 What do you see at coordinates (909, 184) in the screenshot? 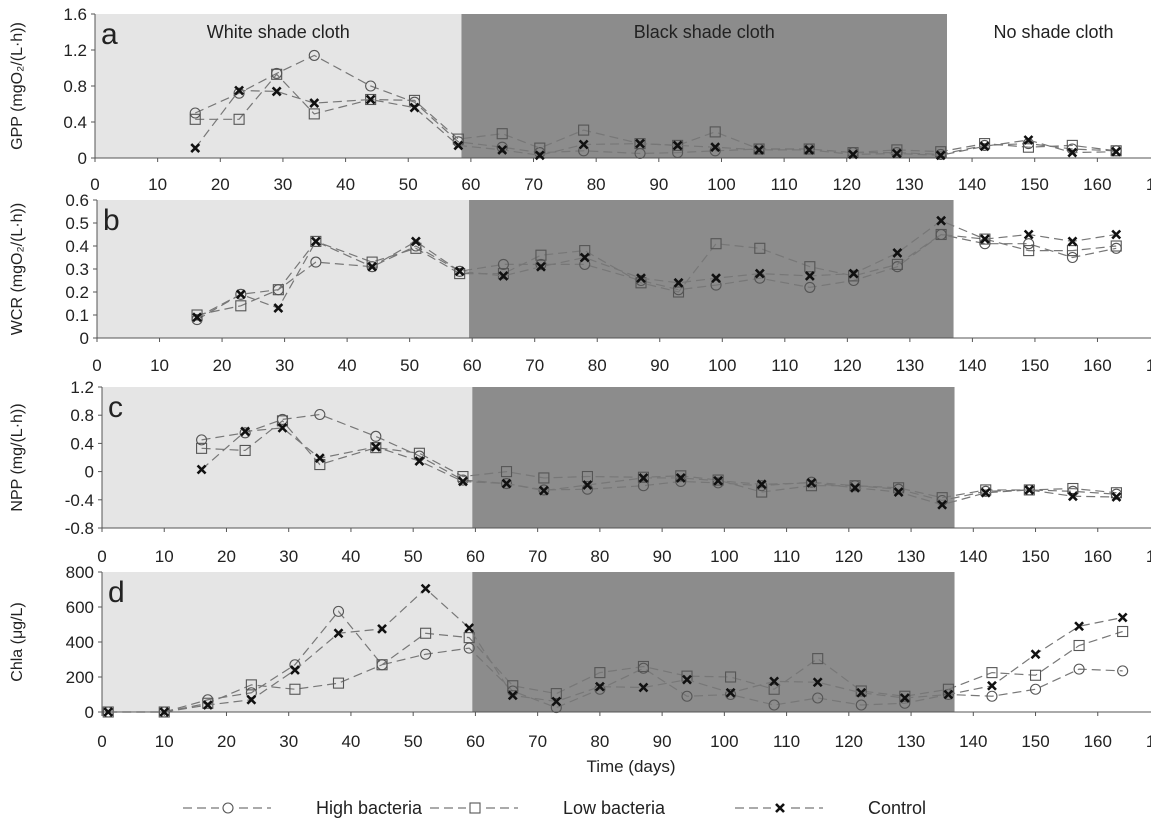
I see `x-tick-label: 130` at bounding box center [909, 184].